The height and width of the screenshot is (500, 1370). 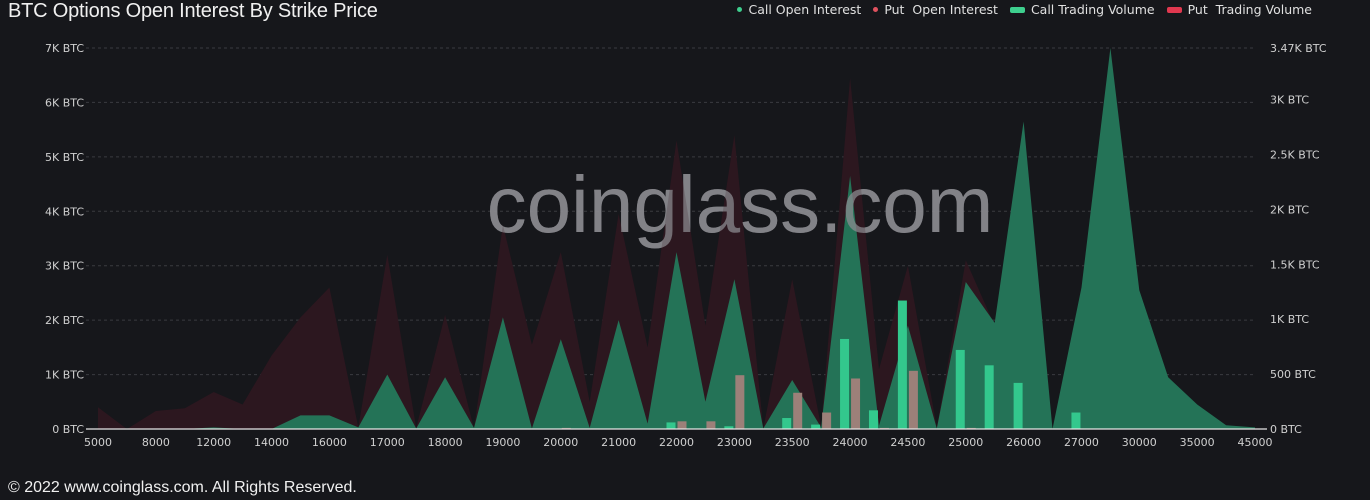 I want to click on y-axis-right-tick: 3K BTC, so click(x=1289, y=100).